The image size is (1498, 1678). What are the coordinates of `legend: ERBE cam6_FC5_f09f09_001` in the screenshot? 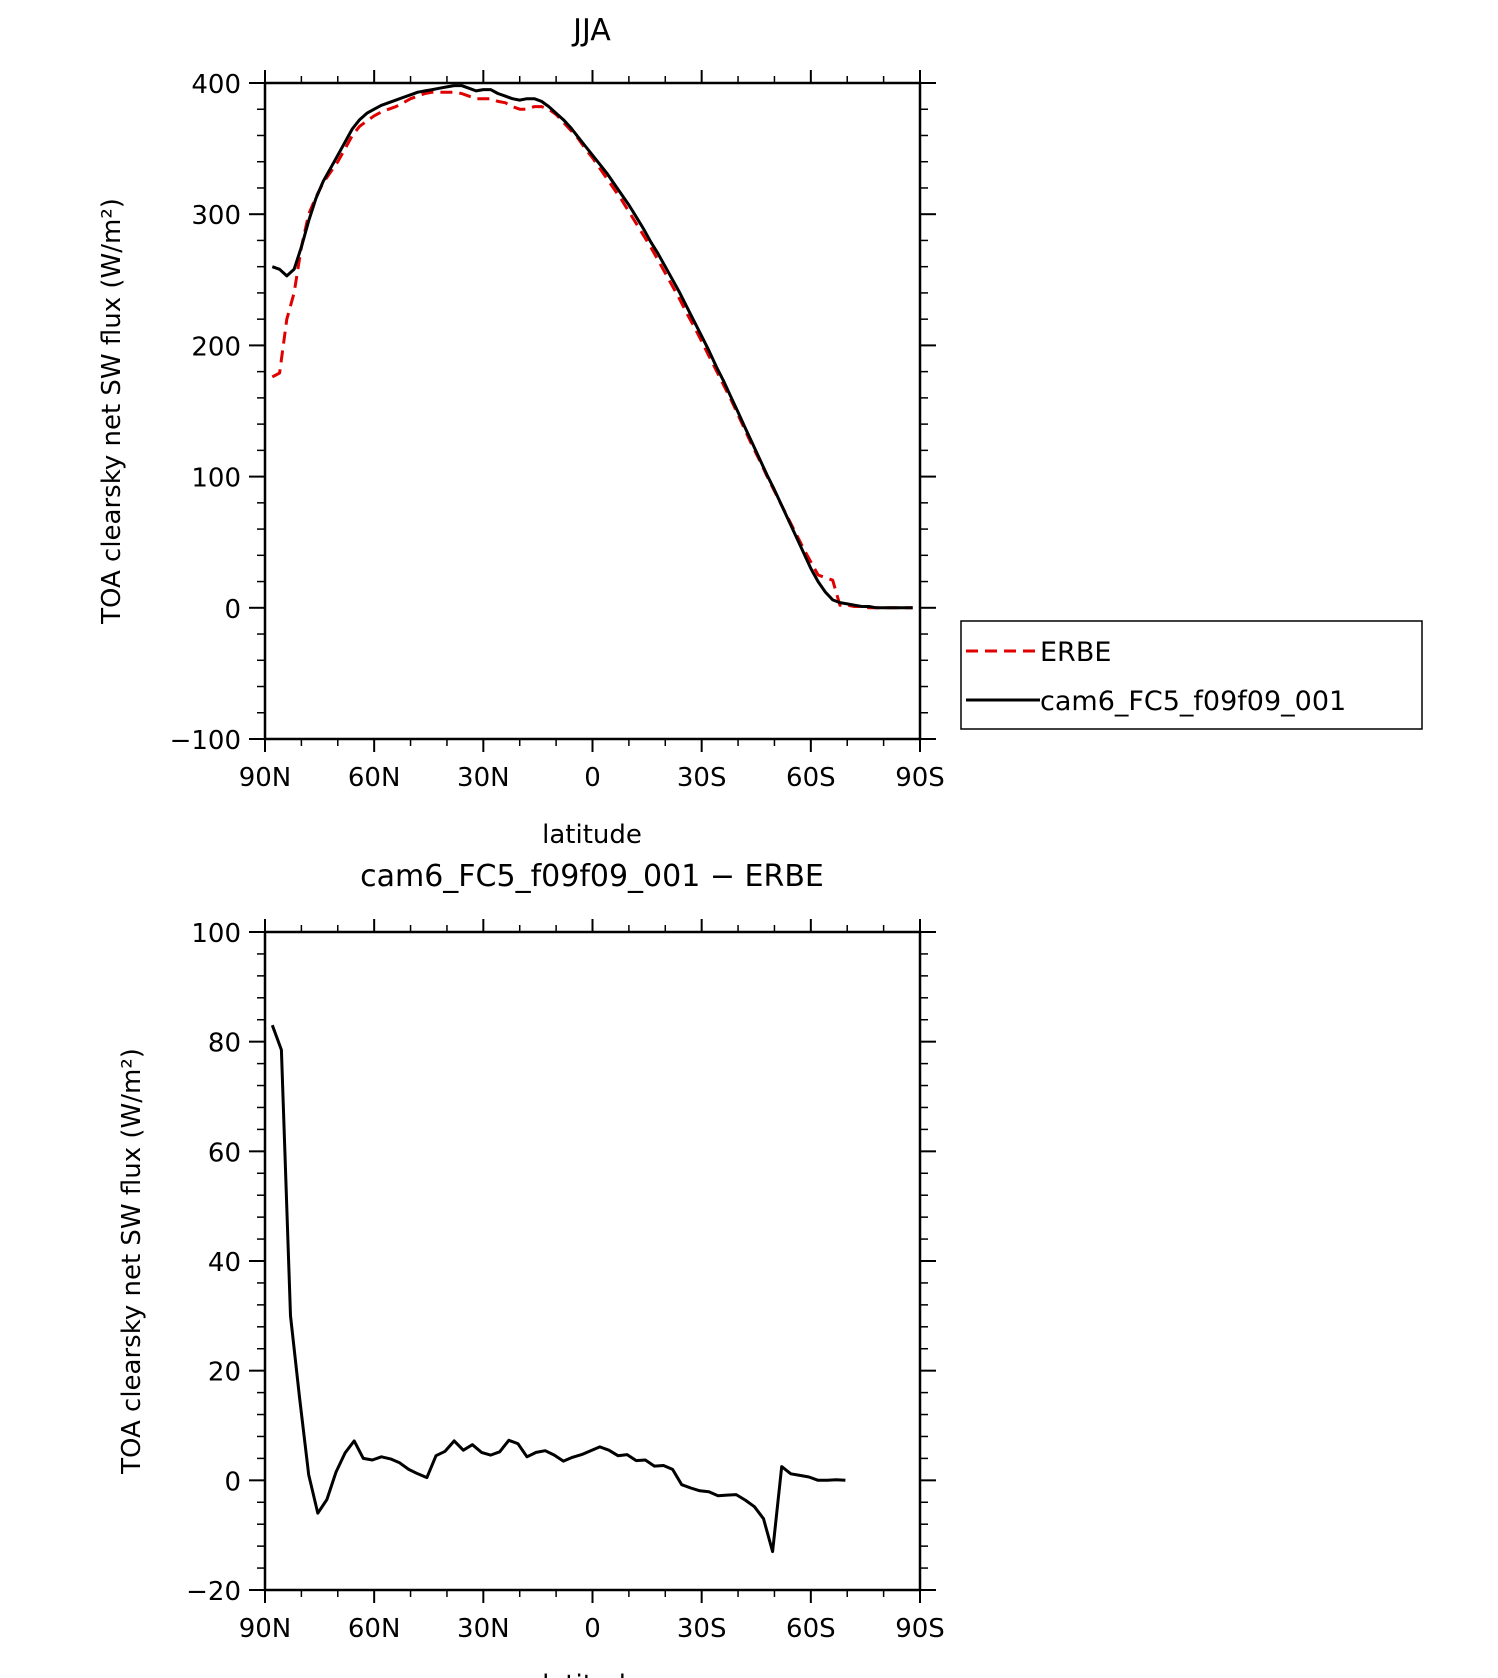 It's located at (1191, 675).